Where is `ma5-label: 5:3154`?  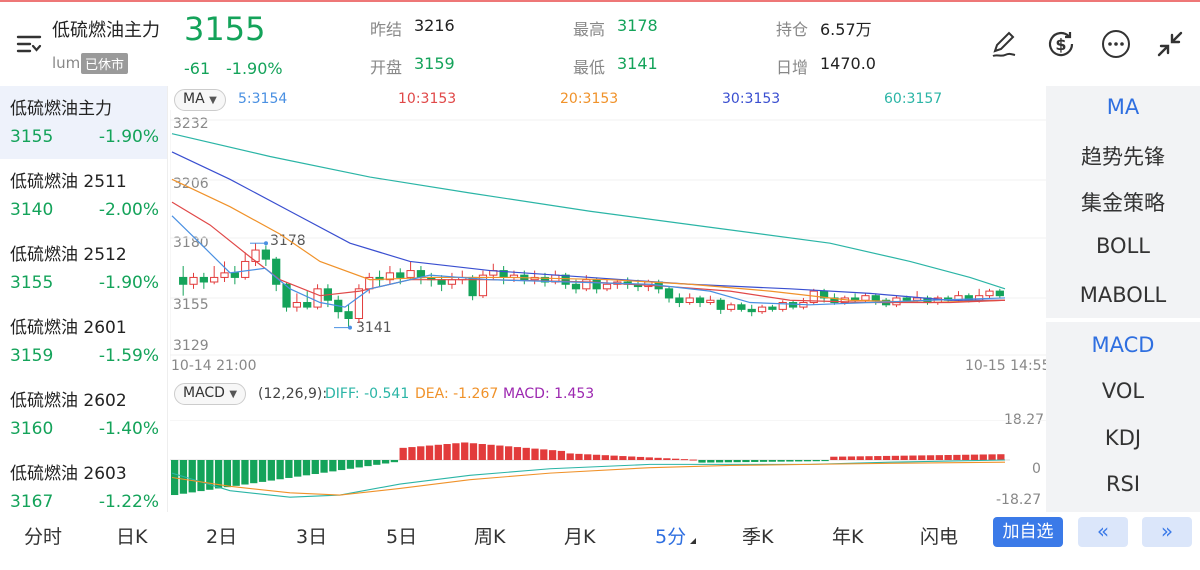 ma5-label: 5:3154 is located at coordinates (263, 99).